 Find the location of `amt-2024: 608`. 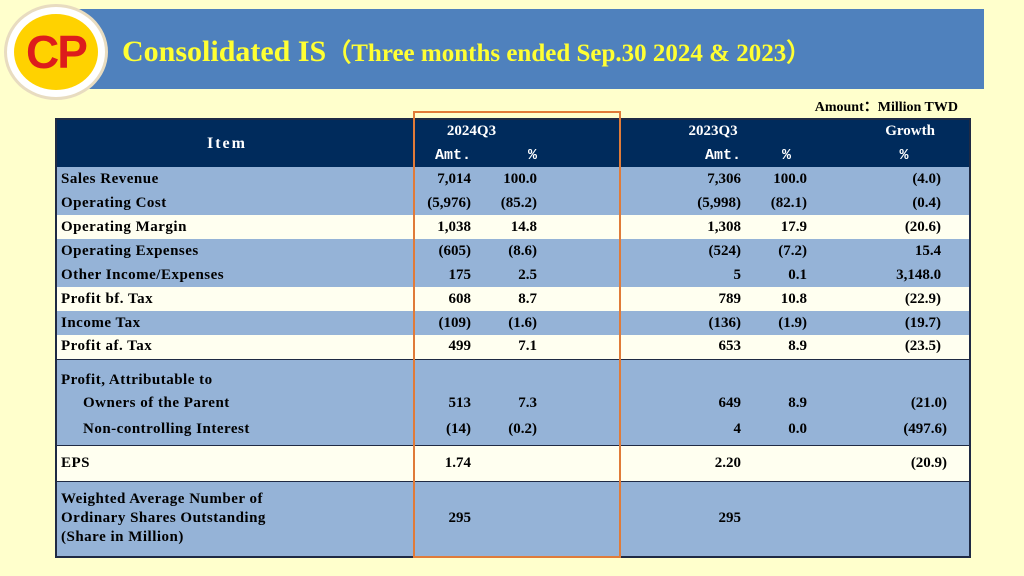

amt-2024: 608 is located at coordinates (428, 299).